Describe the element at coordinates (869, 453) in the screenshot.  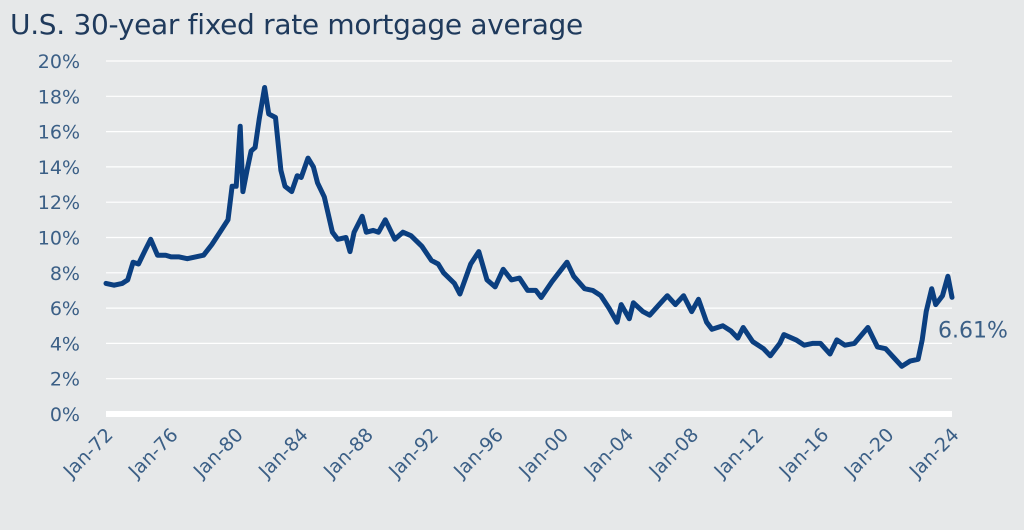
I see `x-tick-label: Jan-20` at that location.